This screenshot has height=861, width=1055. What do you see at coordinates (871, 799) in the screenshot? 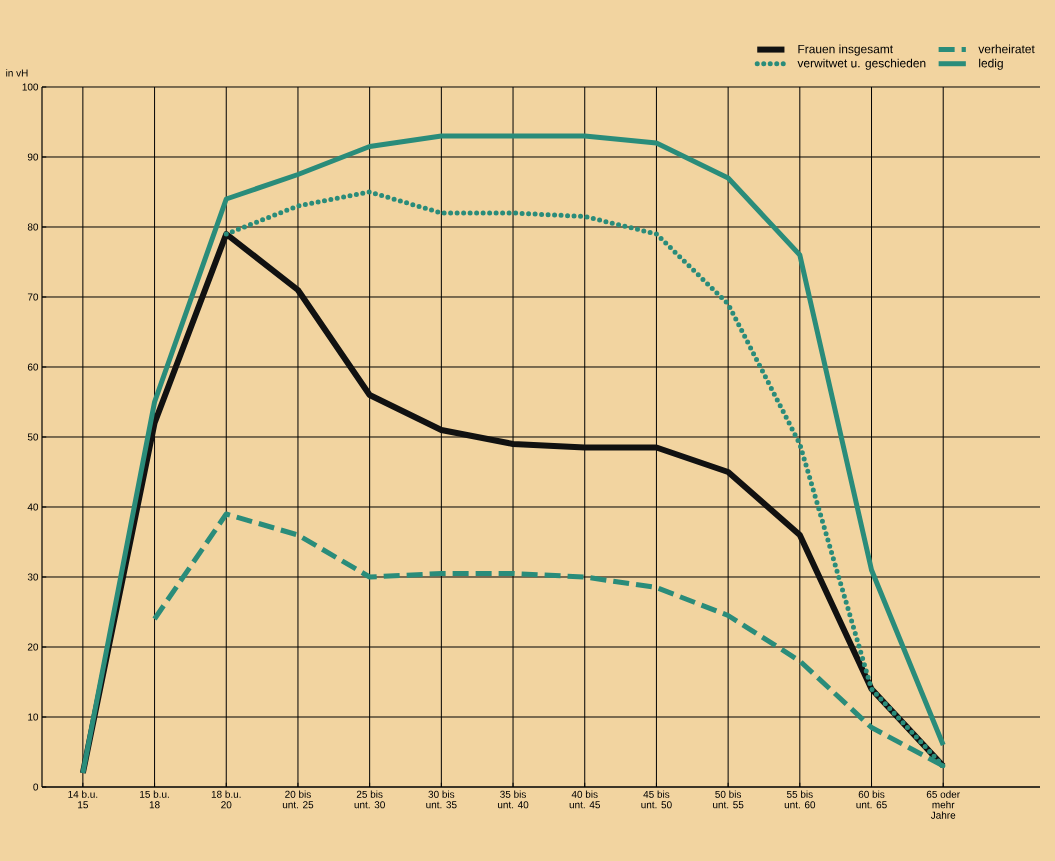
I see `x-tick-label: 60 bis unt. 65` at bounding box center [871, 799].